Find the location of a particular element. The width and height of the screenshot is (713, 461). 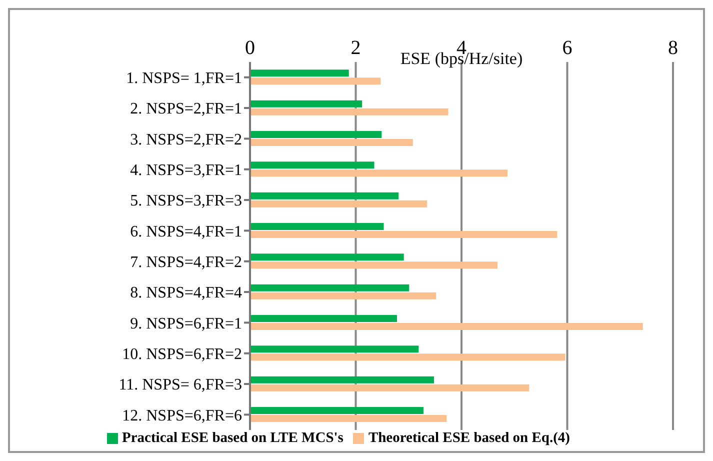

y-tick-label: 12. NSPS=6,FR=6 is located at coordinates (182, 415).